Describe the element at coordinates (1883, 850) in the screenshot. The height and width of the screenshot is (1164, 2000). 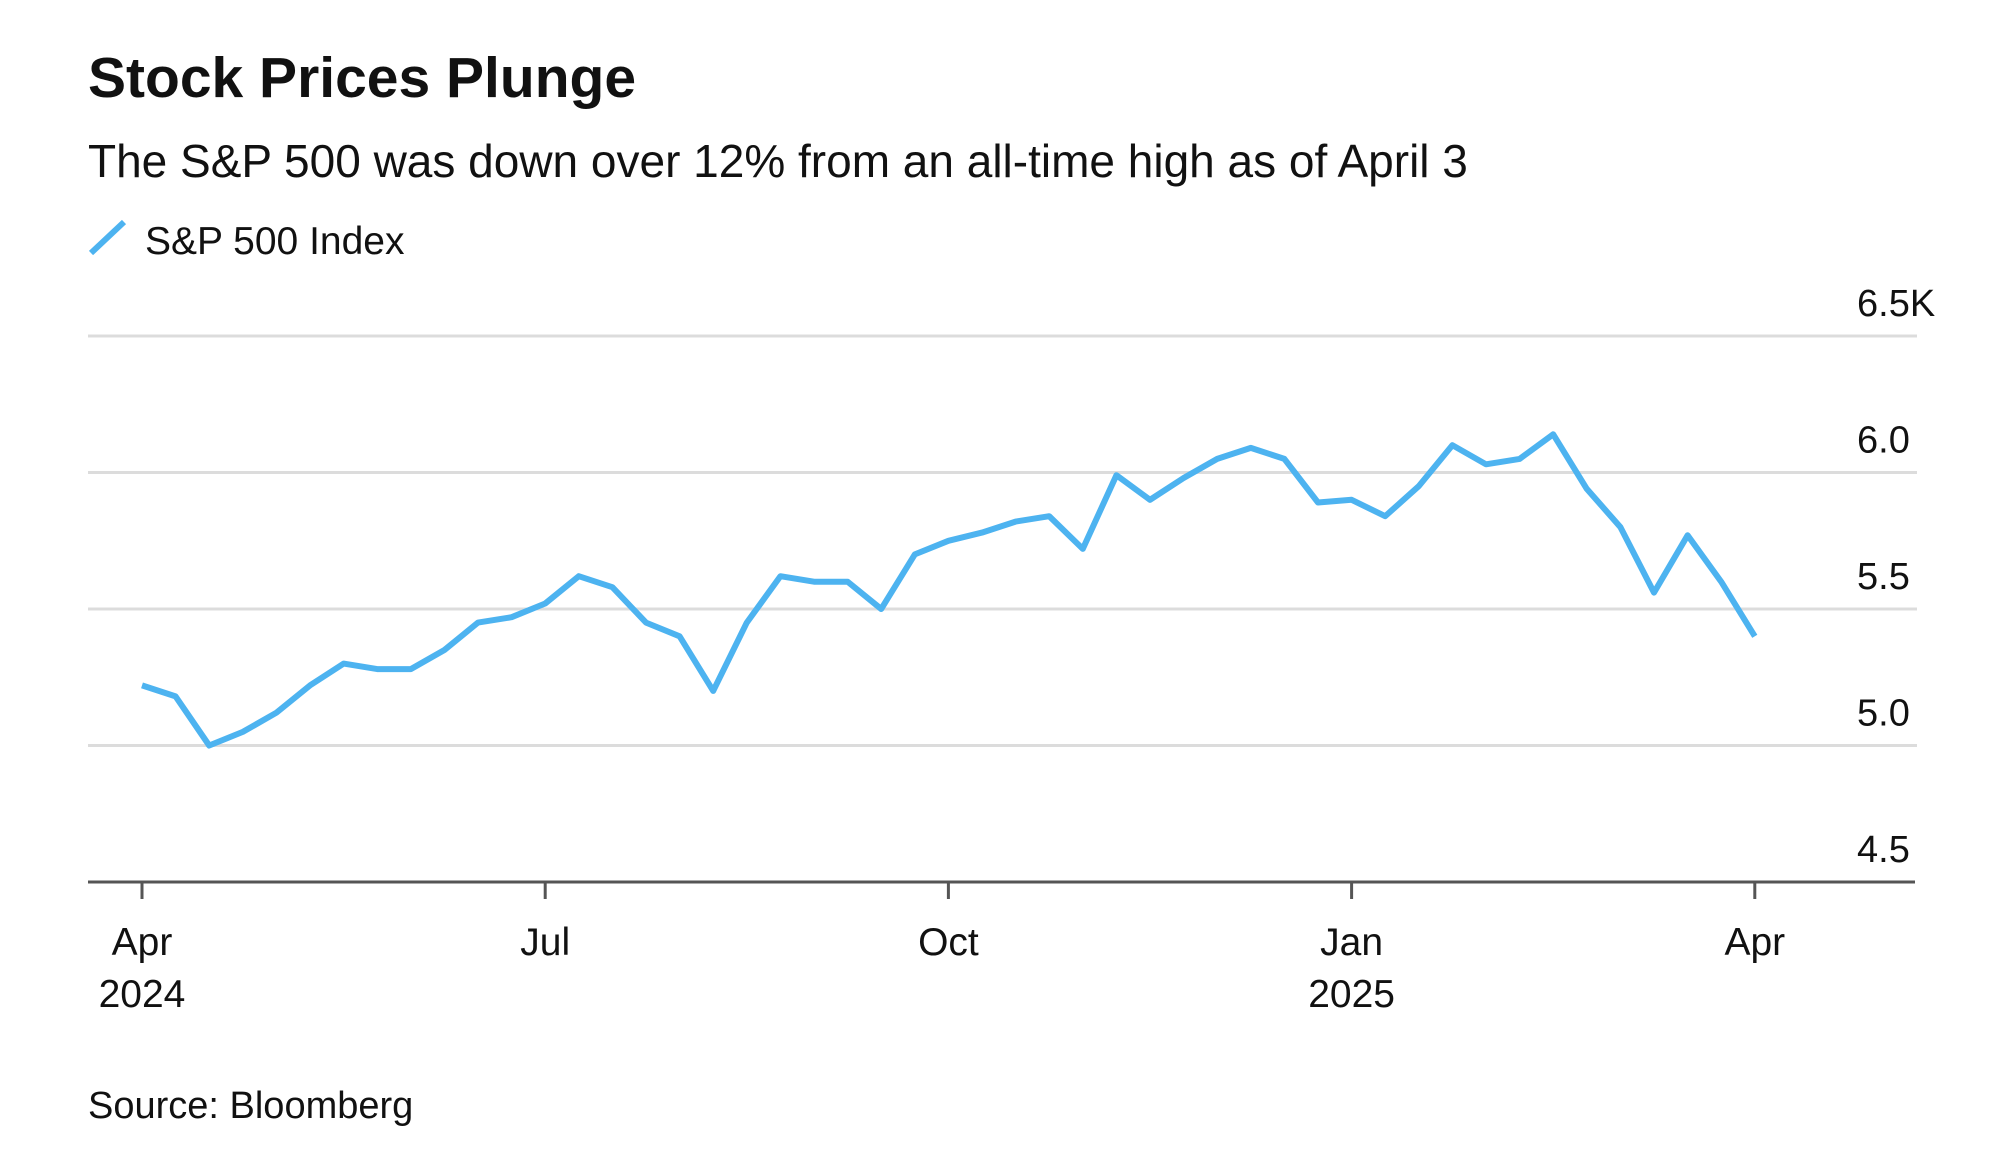
I see `y-tick-label: 4.5` at that location.